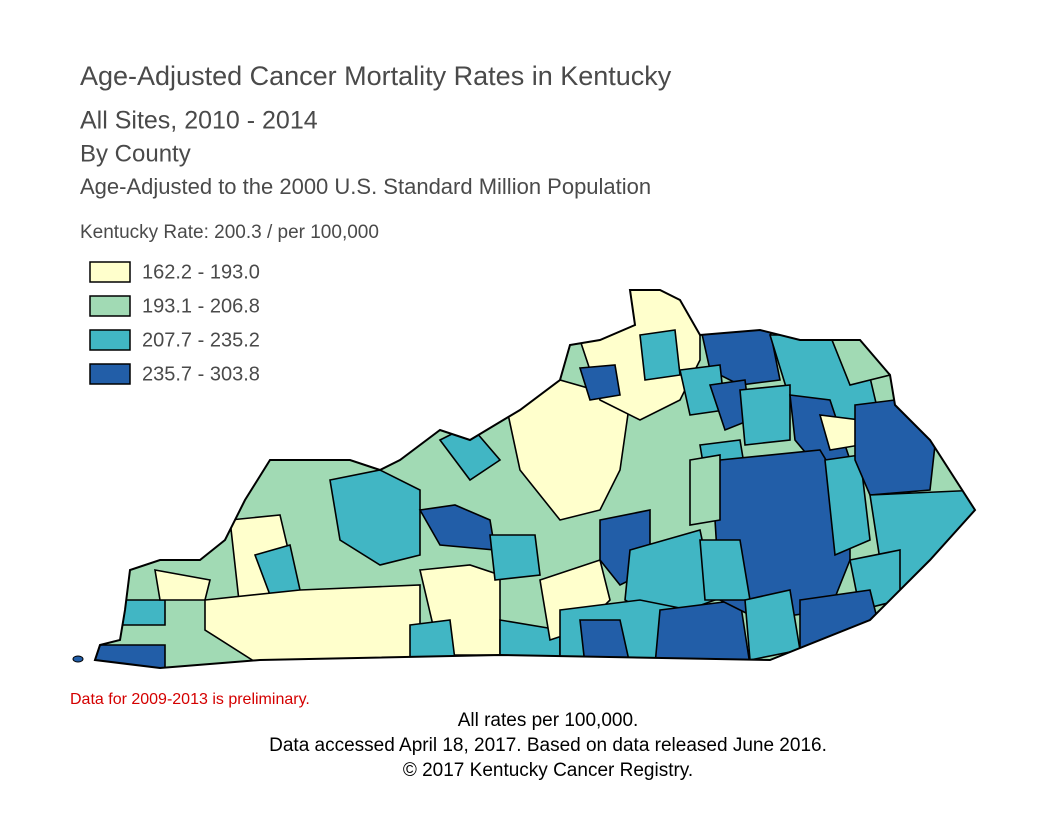 This screenshot has height=835, width=1050. What do you see at coordinates (190, 699) in the screenshot?
I see `preliminary-note: Data for 2009-2013 is preliminary.` at bounding box center [190, 699].